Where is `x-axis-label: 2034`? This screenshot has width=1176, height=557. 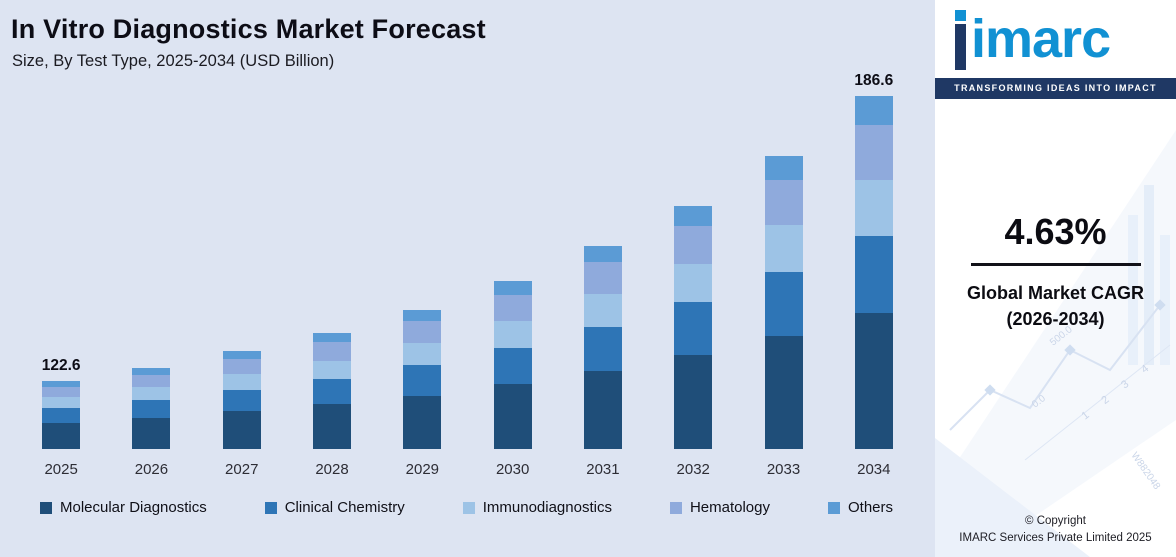 x-axis-label: 2034 is located at coordinates (874, 469).